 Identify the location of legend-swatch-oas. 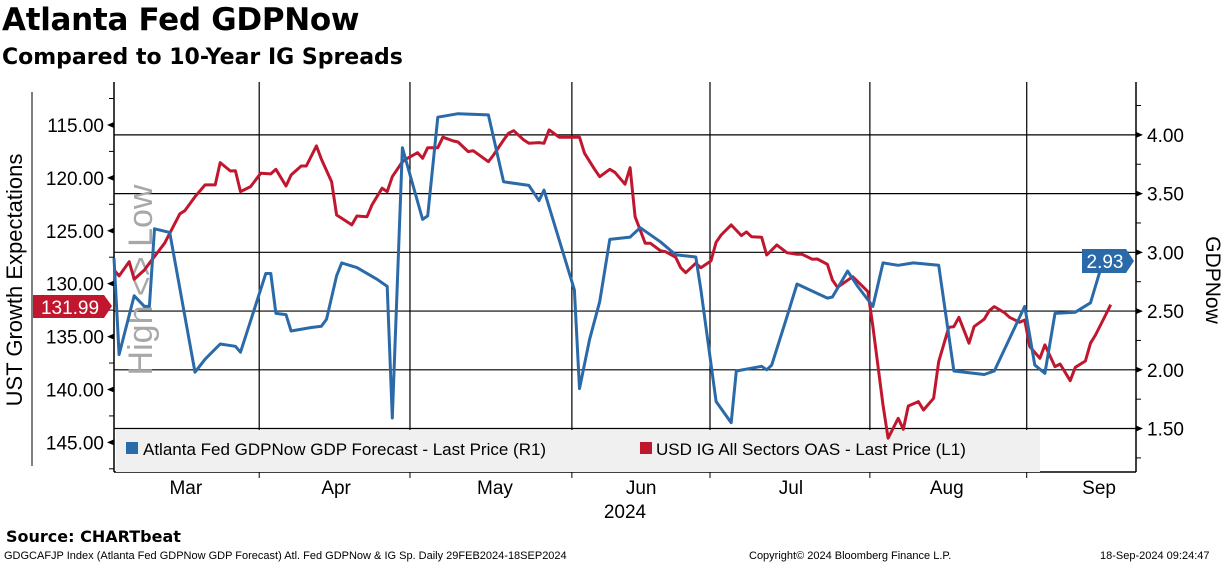
(646, 448).